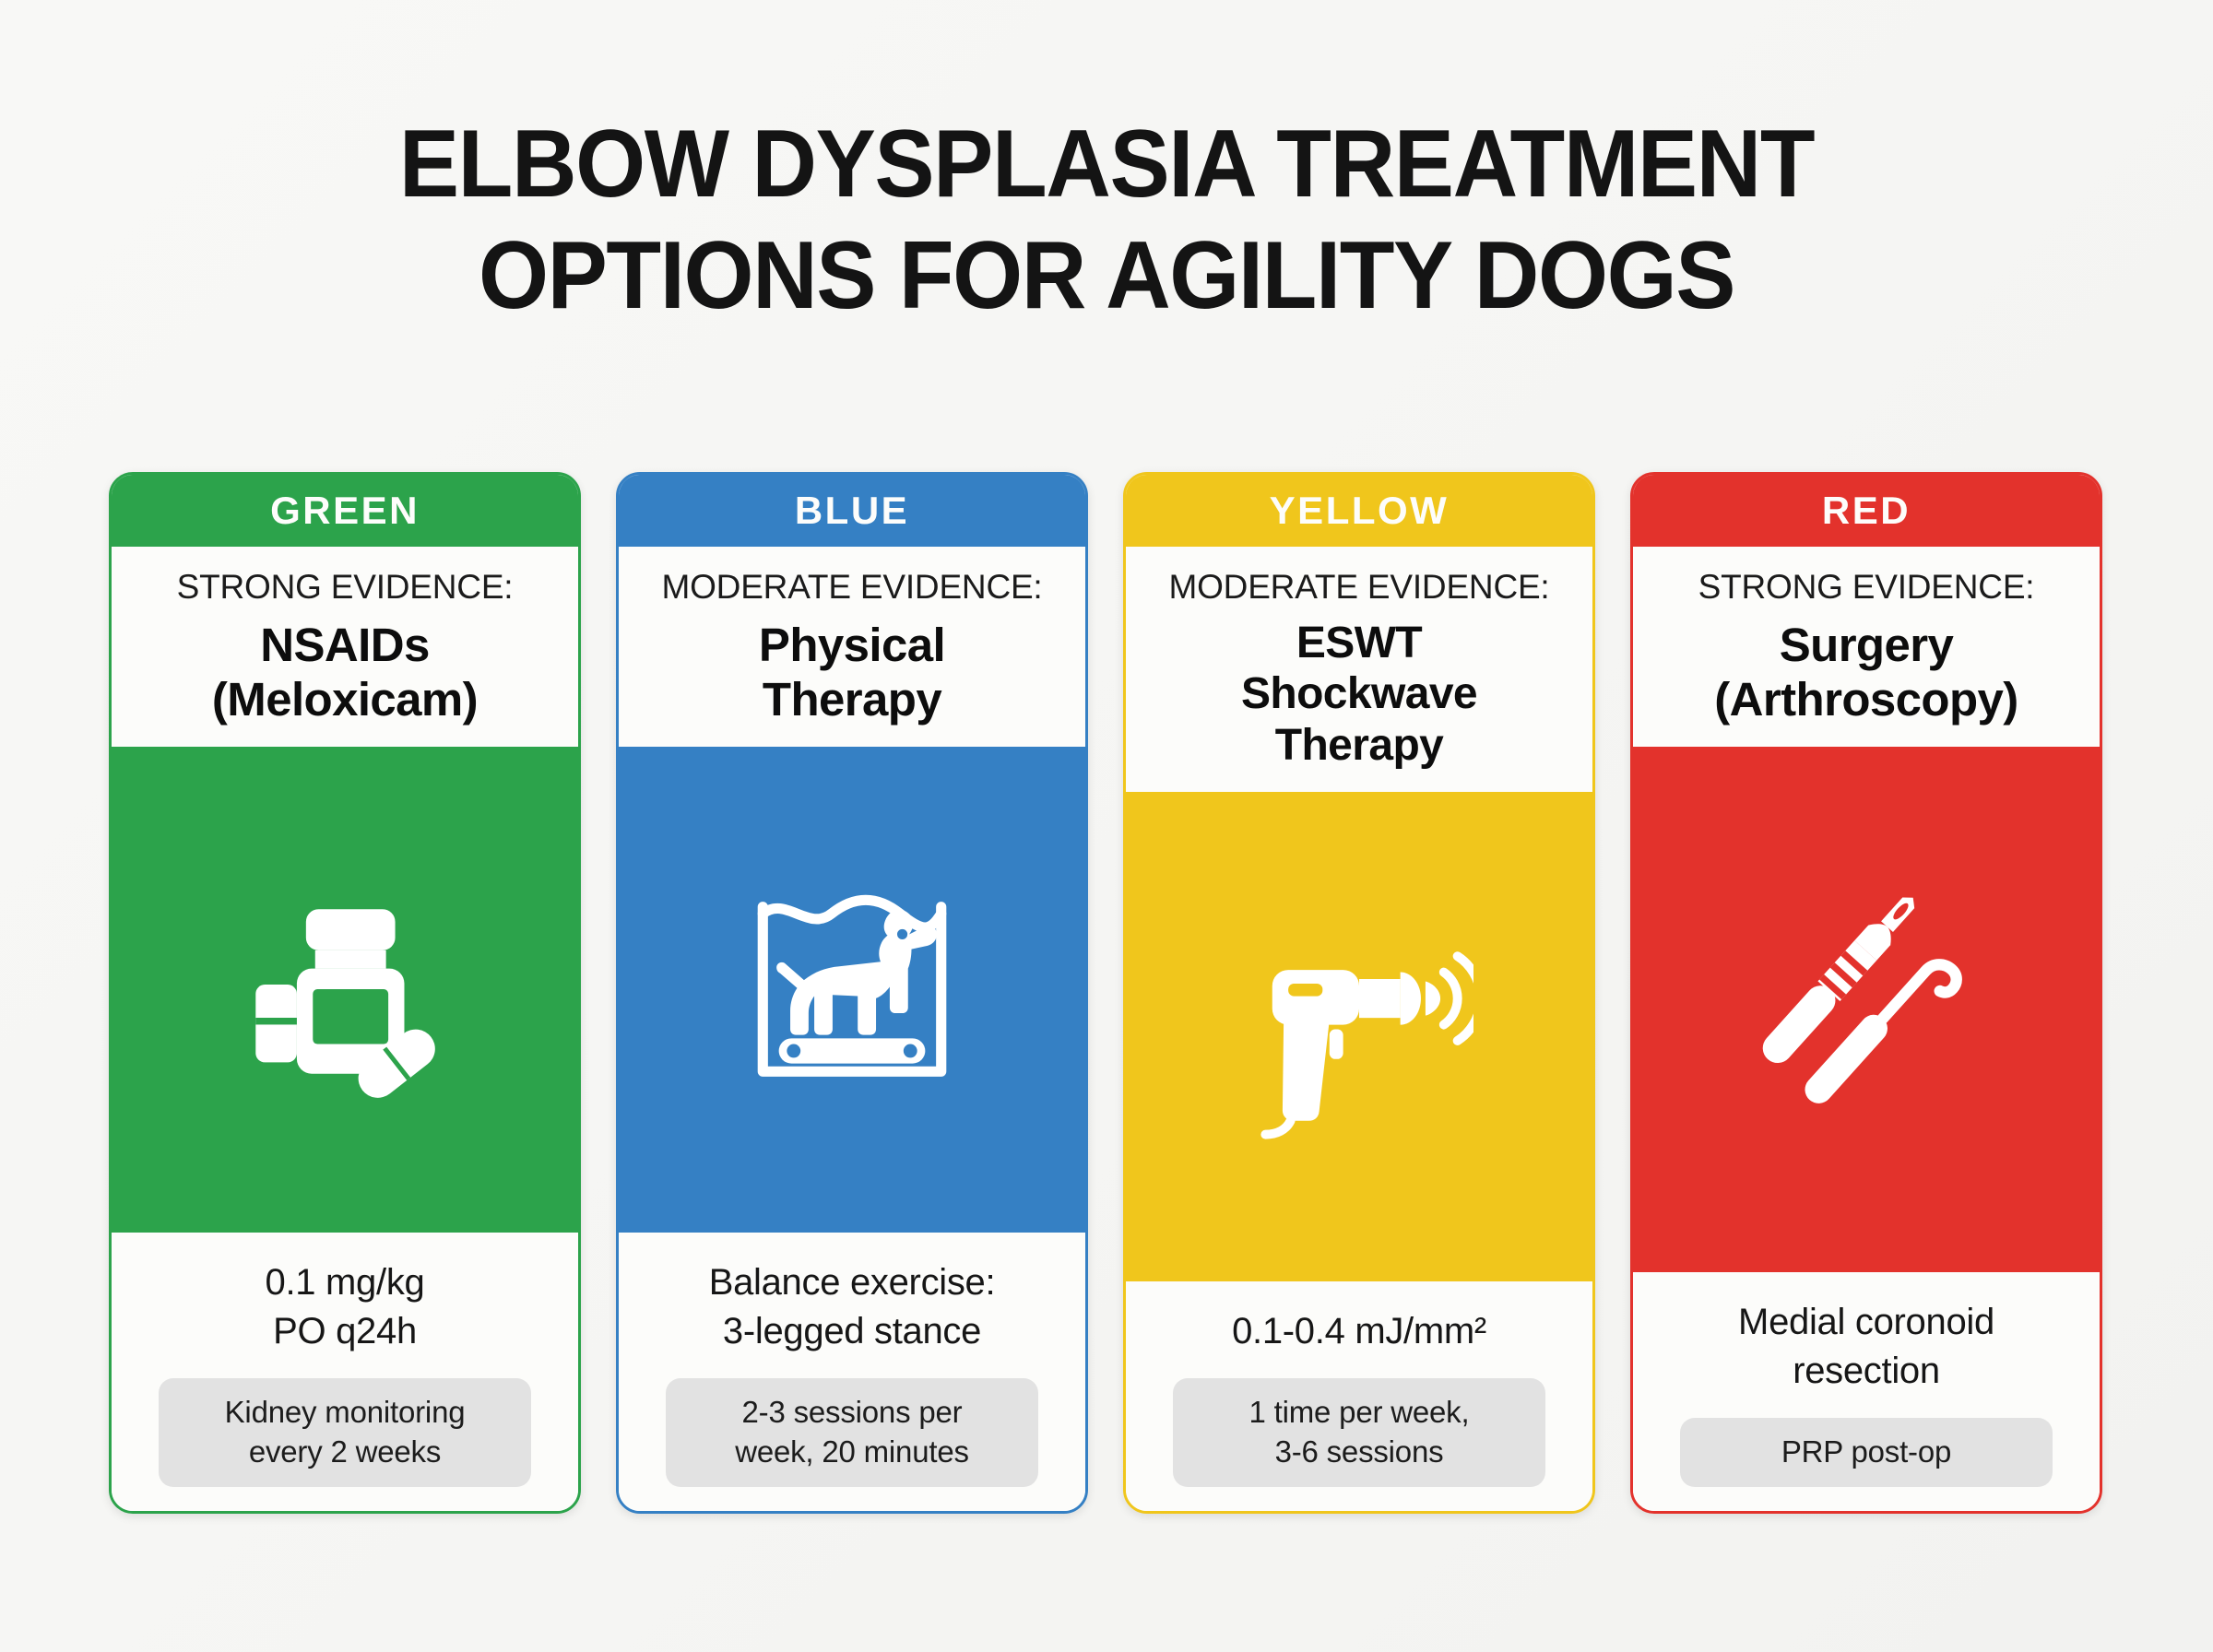 The image size is (2213, 1652). I want to click on status-badge: 2-3 sessions per week, 20 minutes, so click(852, 1432).